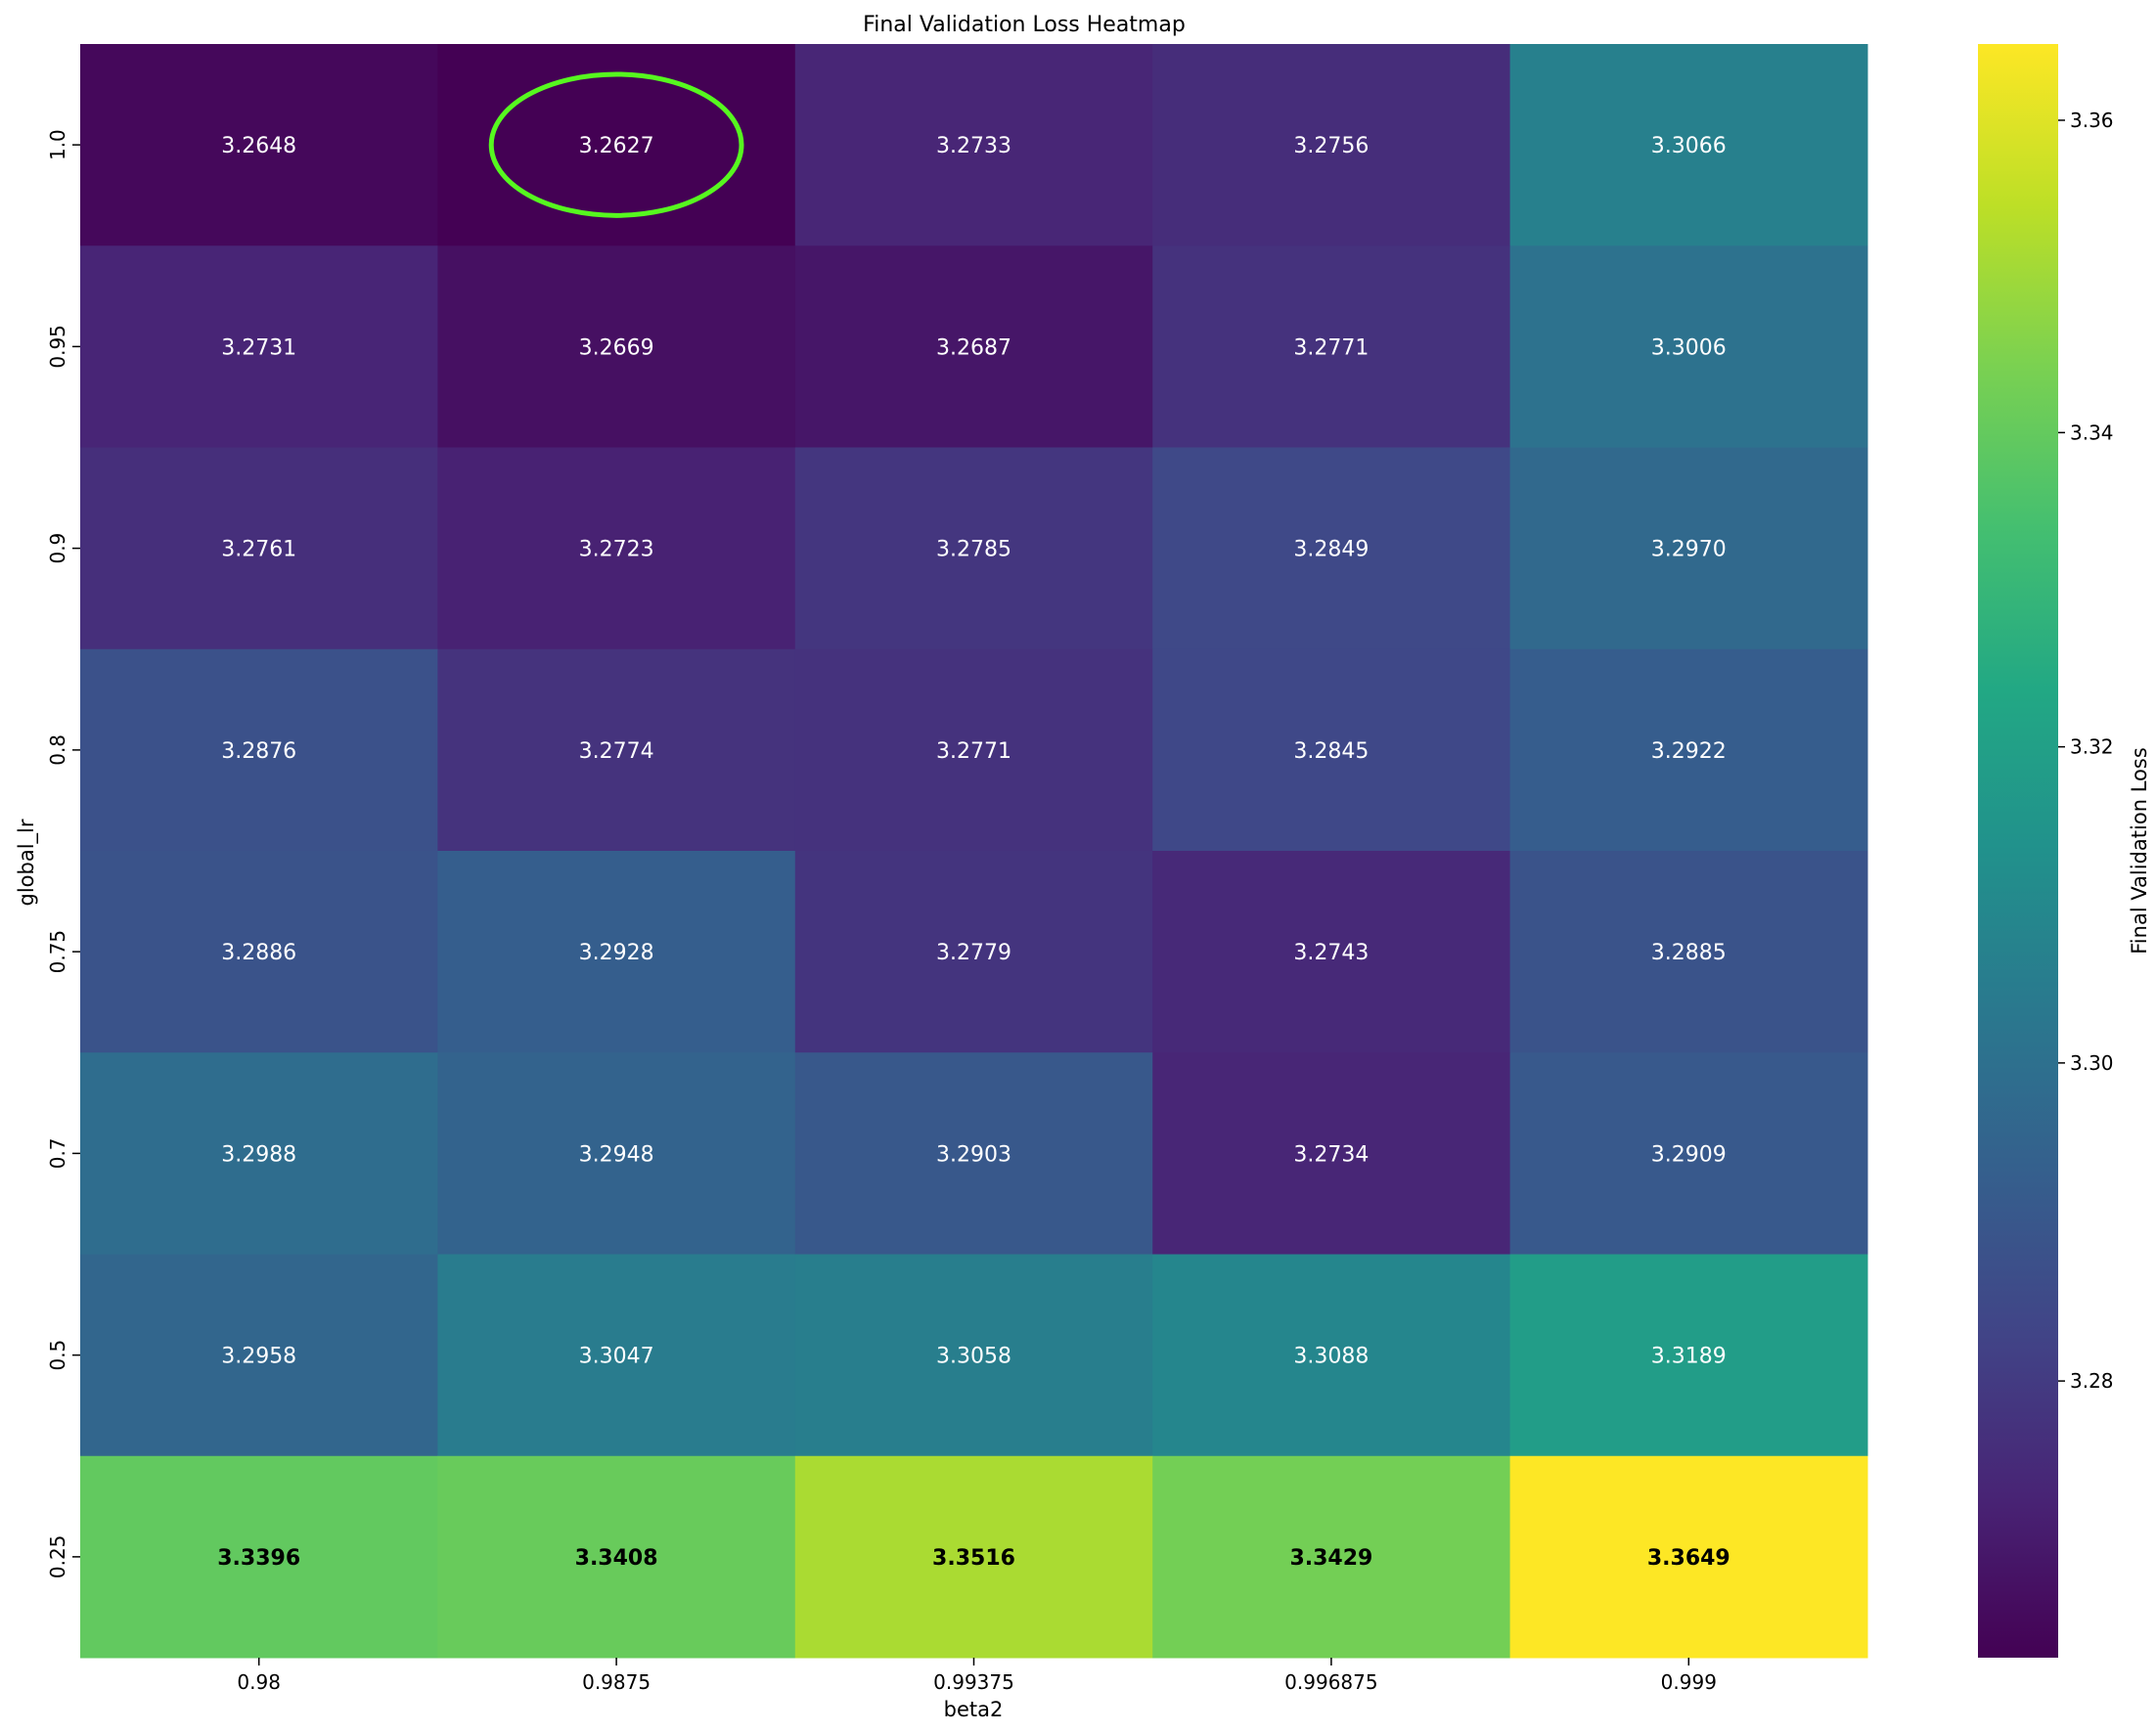 This screenshot has width=2156, height=1732. Describe the element at coordinates (1024, 25) in the screenshot. I see `chart-title: Final Validation Loss Heatmap` at that location.